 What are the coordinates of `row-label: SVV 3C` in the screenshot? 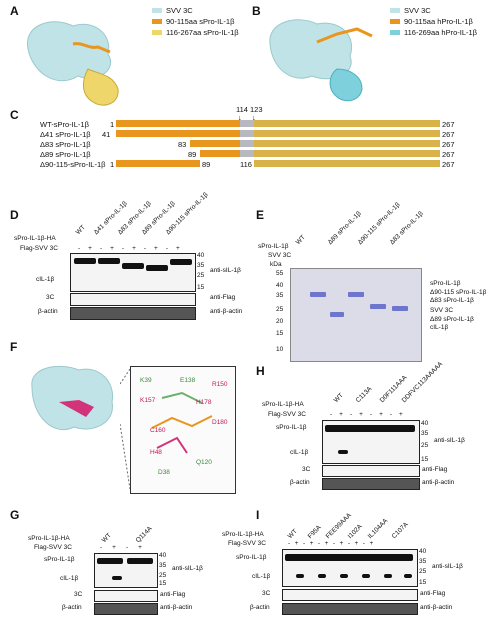 It's located at (280, 255).